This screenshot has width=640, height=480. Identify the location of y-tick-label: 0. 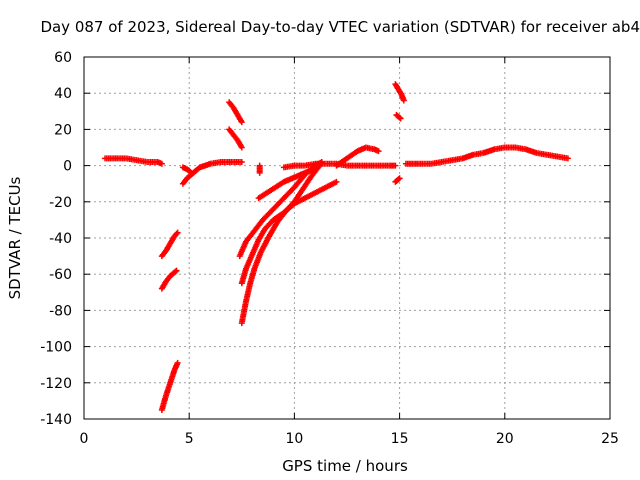
(67, 167).